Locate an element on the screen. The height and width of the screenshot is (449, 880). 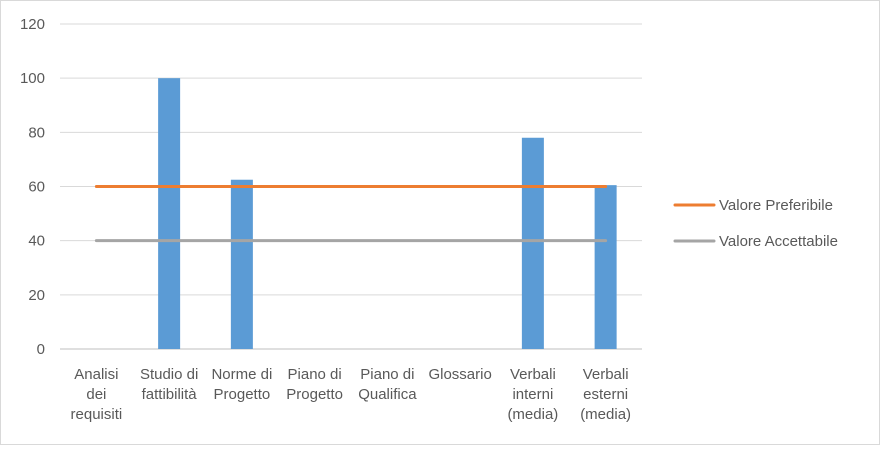
reference-lines is located at coordinates (351, 214).